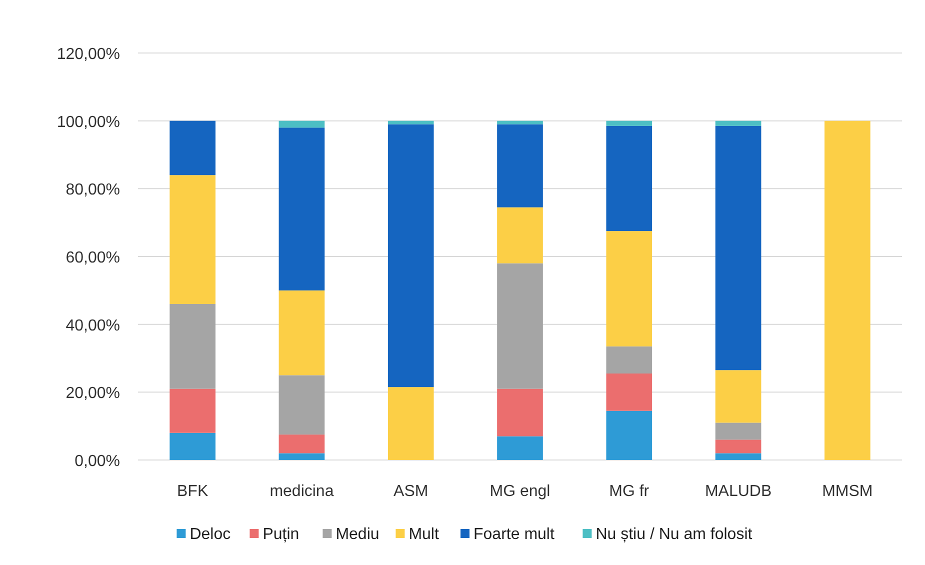  I want to click on y-tick-label: 80,00%, so click(93, 190).